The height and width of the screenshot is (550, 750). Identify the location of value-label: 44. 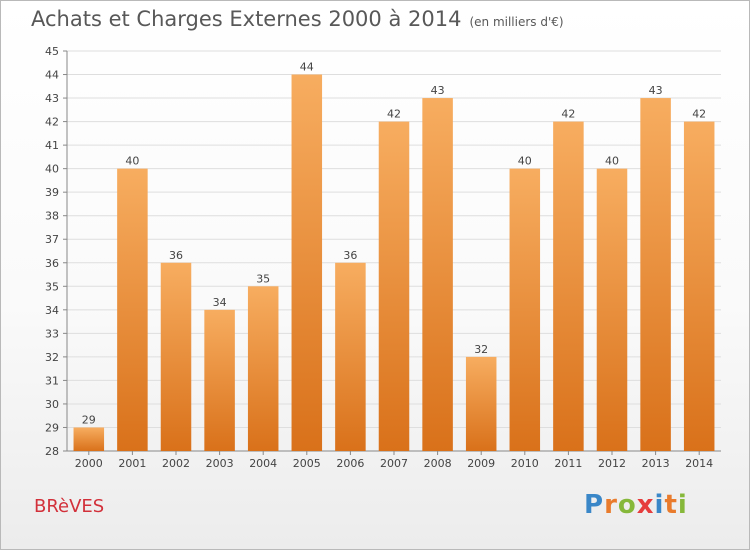
(307, 67).